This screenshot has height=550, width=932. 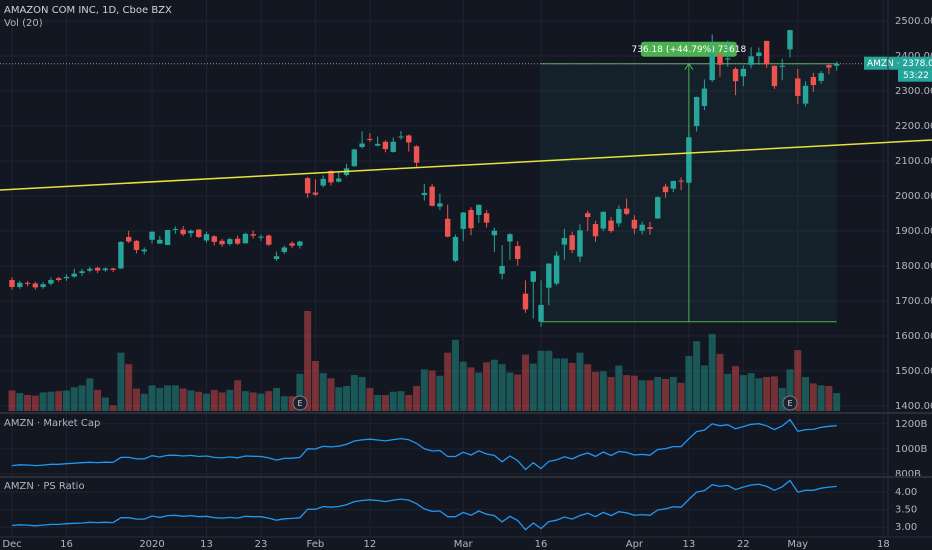 I want to click on countdown: 53:22, so click(x=916, y=76).